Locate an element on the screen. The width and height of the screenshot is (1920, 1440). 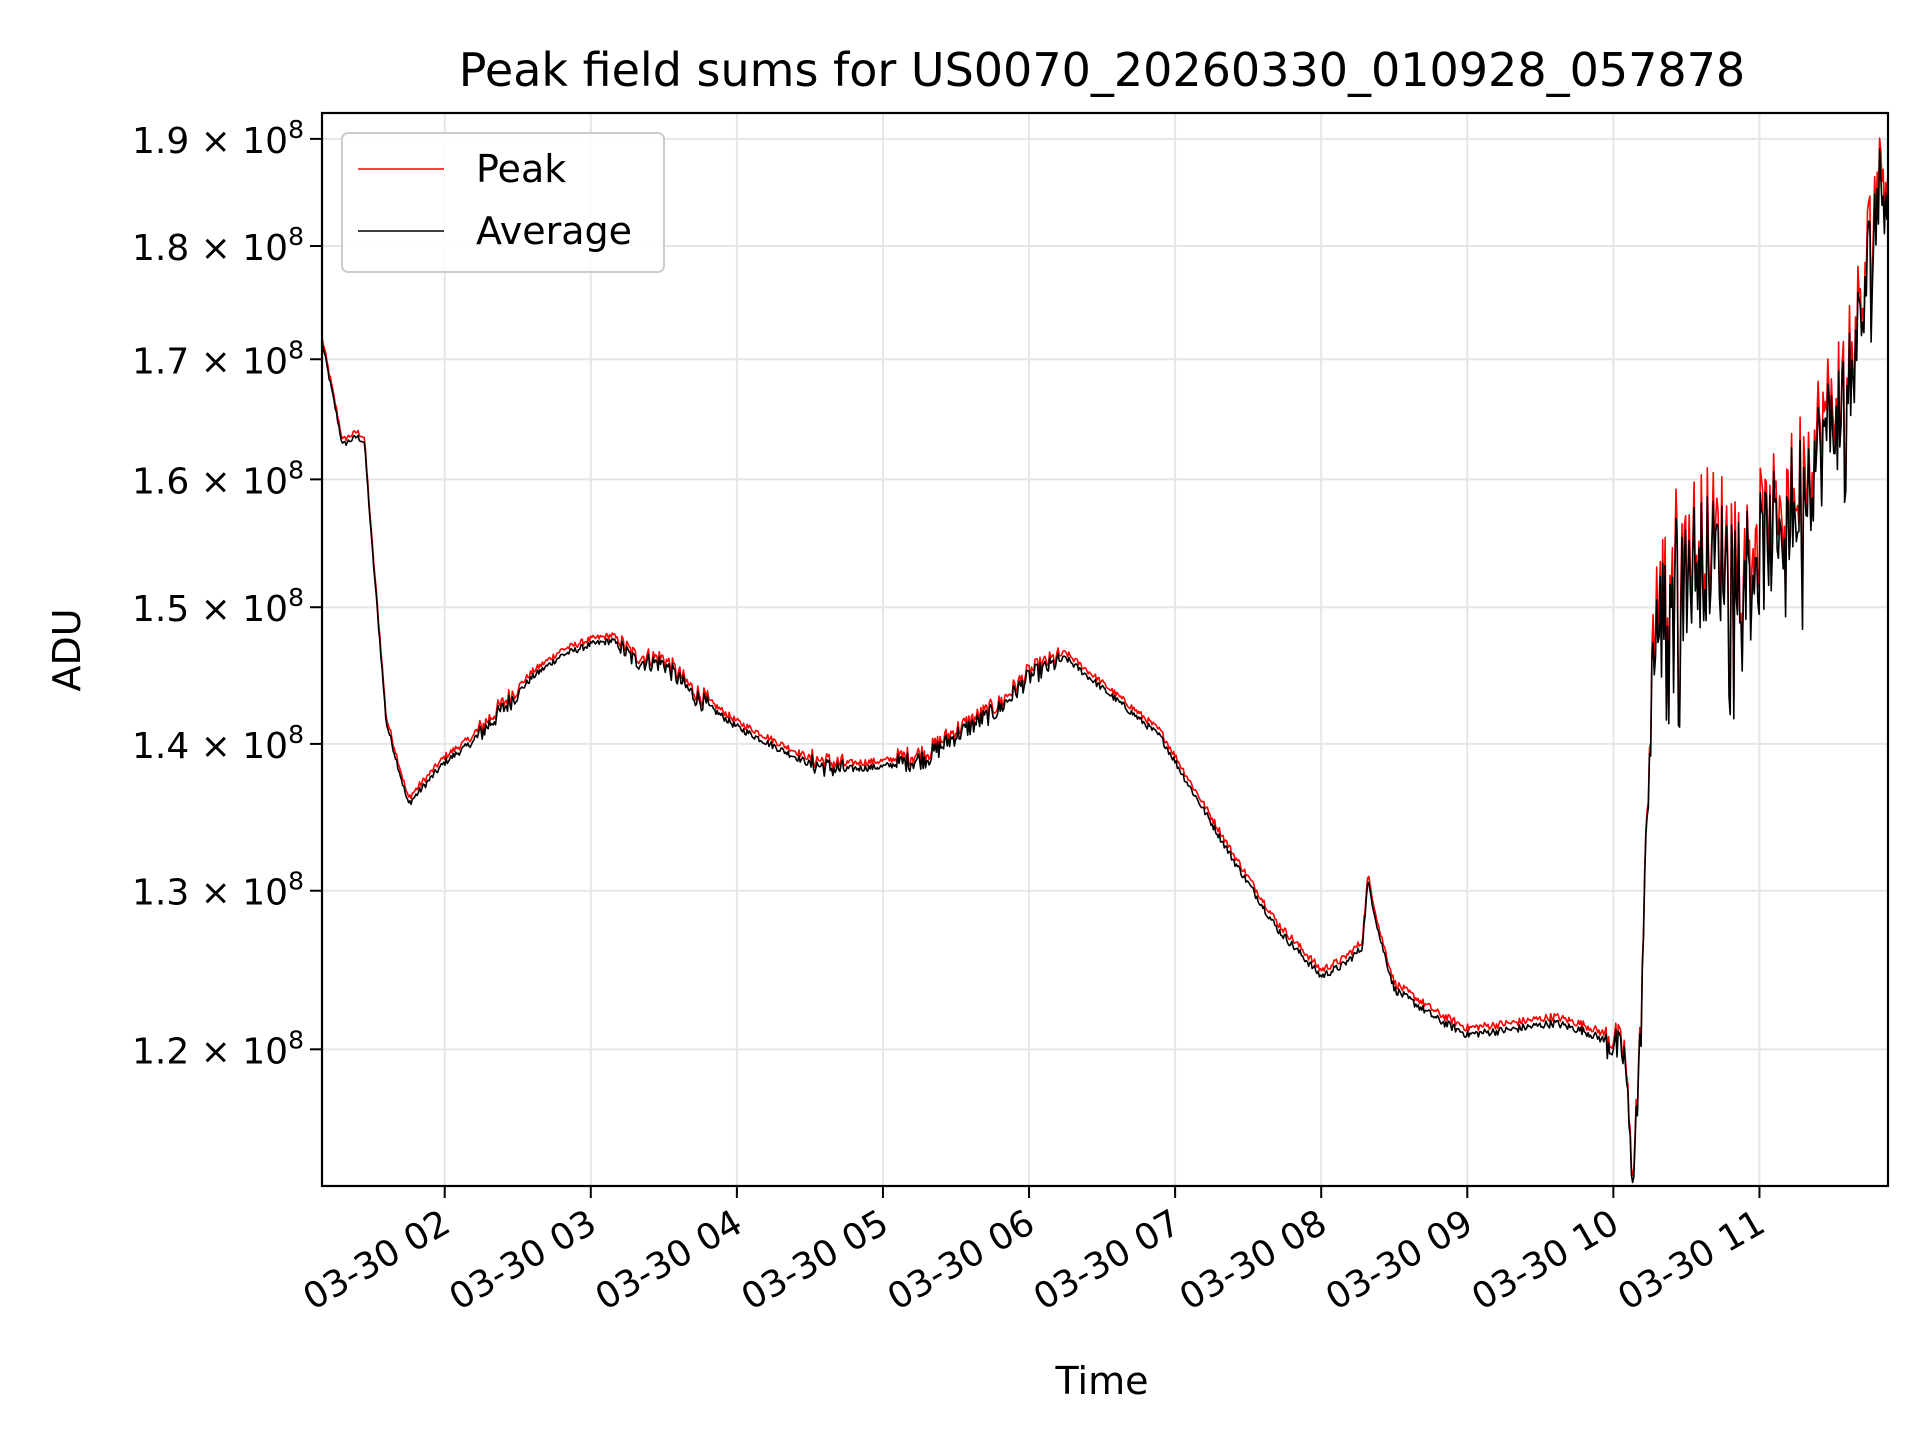
y-tick-label: 1.4 × 108 is located at coordinates (218, 743).